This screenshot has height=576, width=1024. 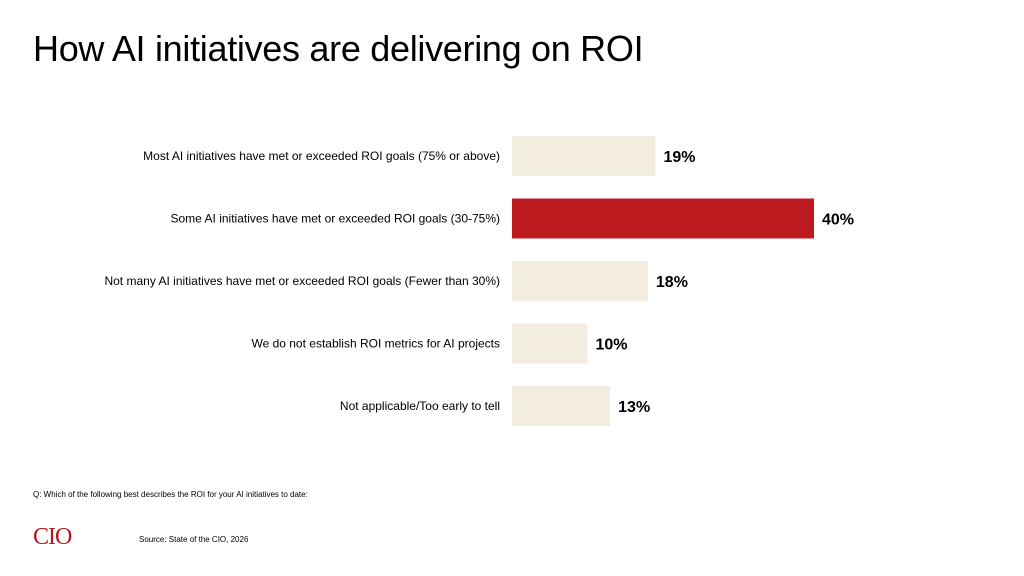 I want to click on value-label: 40%, so click(x=838, y=220).